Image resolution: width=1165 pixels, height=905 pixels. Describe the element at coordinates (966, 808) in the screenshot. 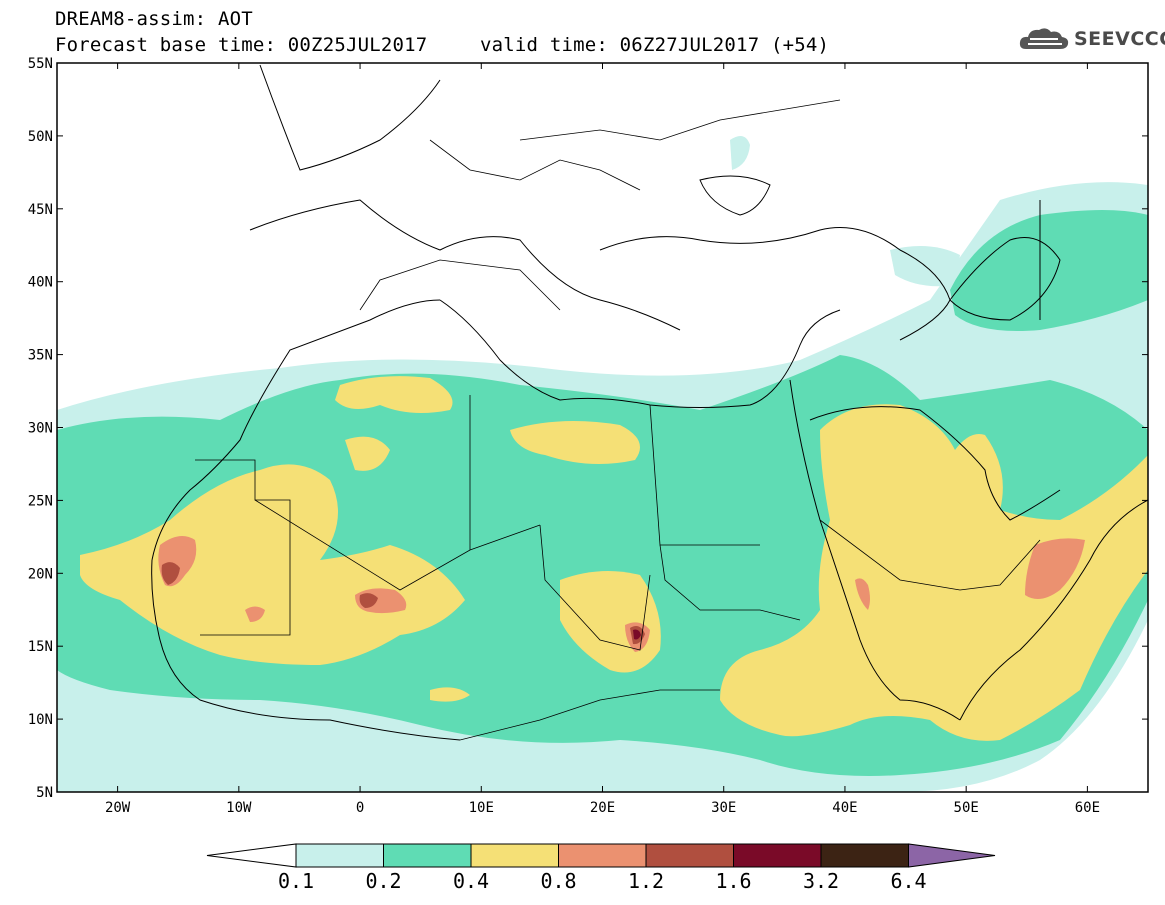

I see `lon-tick-label: 50E` at that location.